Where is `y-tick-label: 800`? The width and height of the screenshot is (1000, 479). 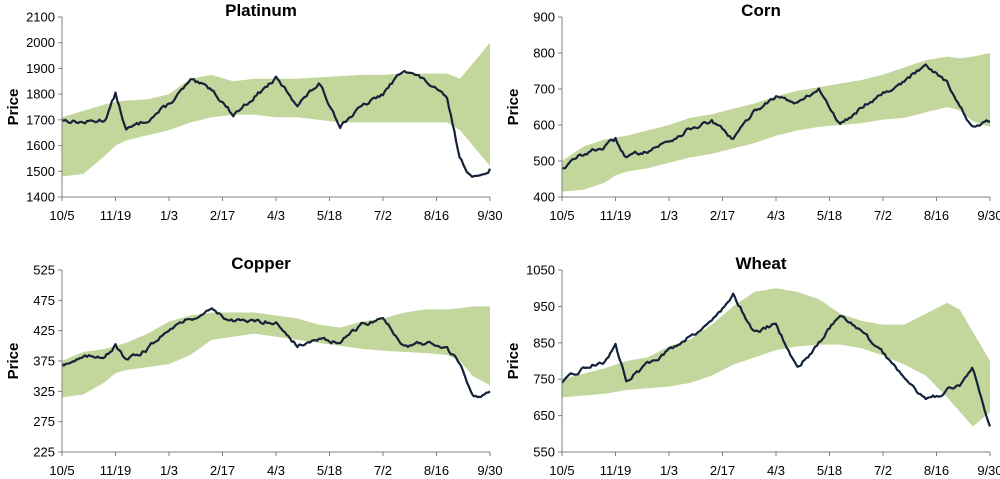
y-tick-label: 800 is located at coordinates (544, 53).